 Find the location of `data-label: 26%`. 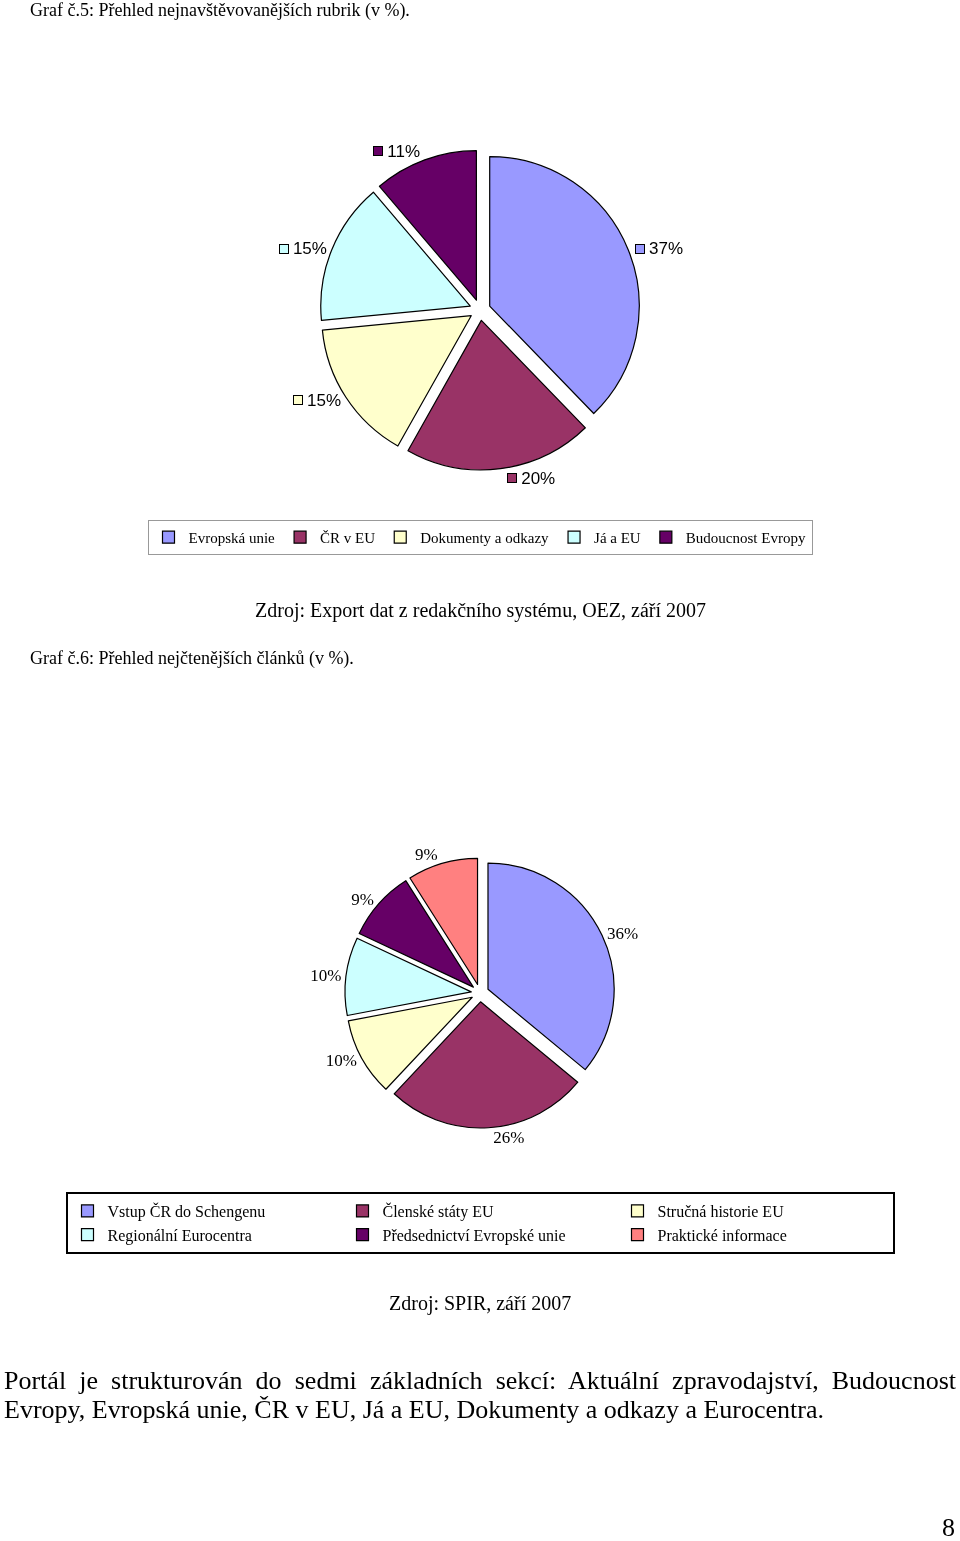

data-label: 26% is located at coordinates (509, 1137).